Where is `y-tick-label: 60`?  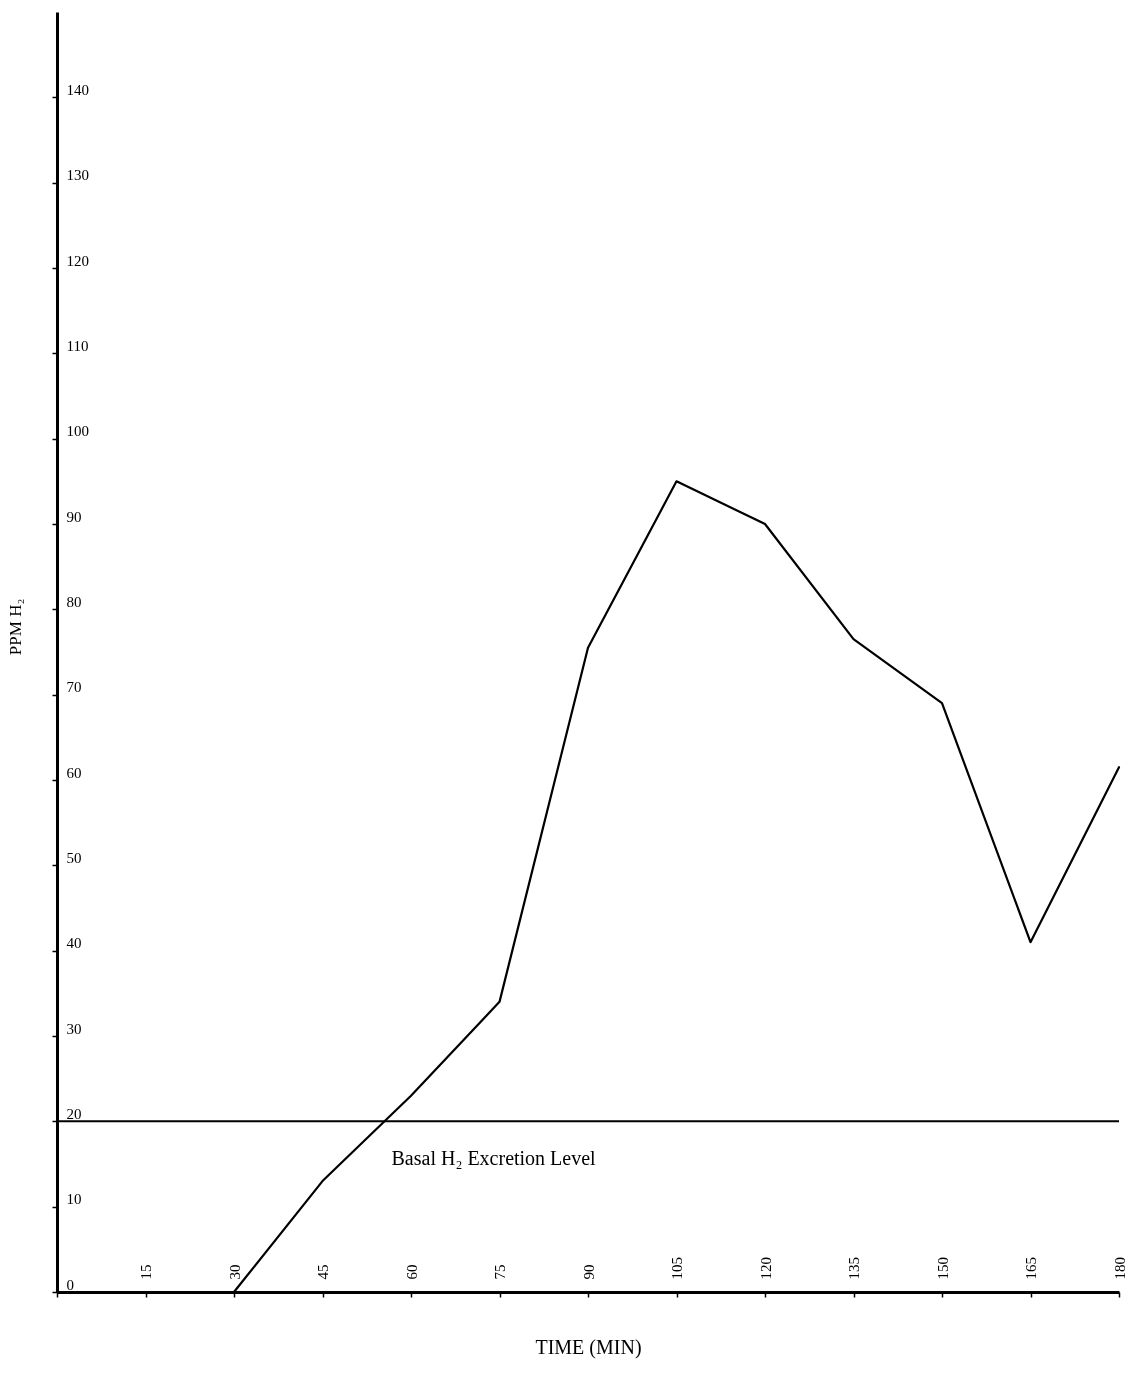 y-tick-label: 60 is located at coordinates (74, 772).